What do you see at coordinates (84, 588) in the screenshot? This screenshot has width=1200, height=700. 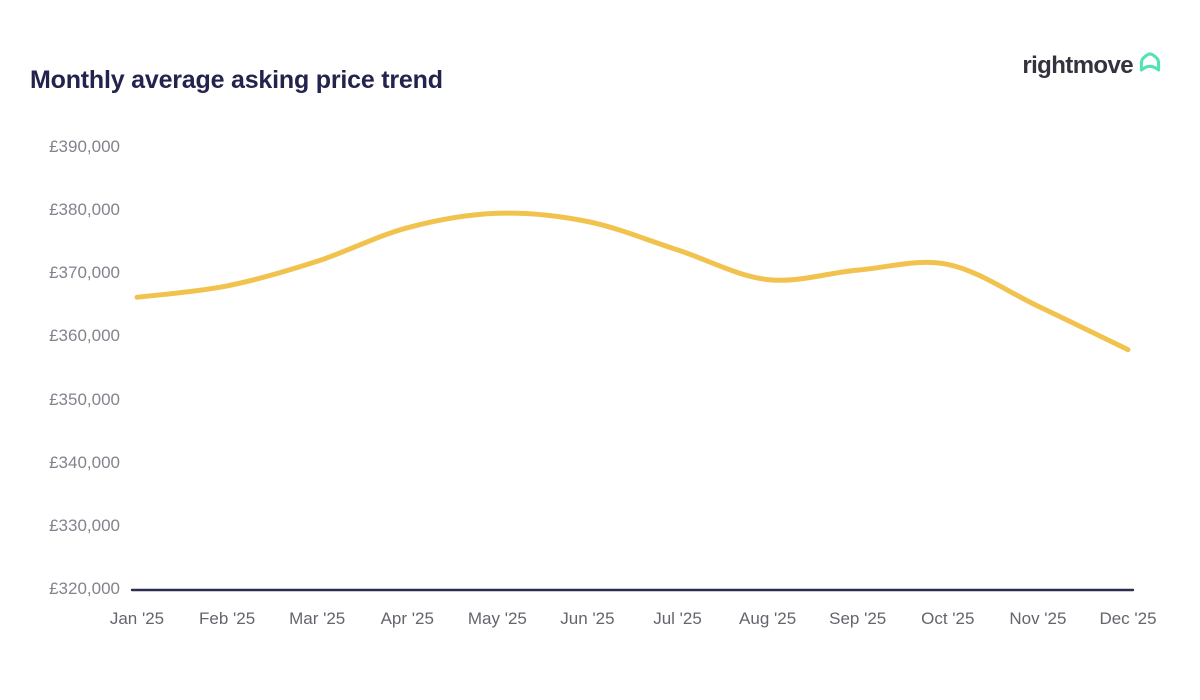 I see `y-axis-tick-label: £320,000` at bounding box center [84, 588].